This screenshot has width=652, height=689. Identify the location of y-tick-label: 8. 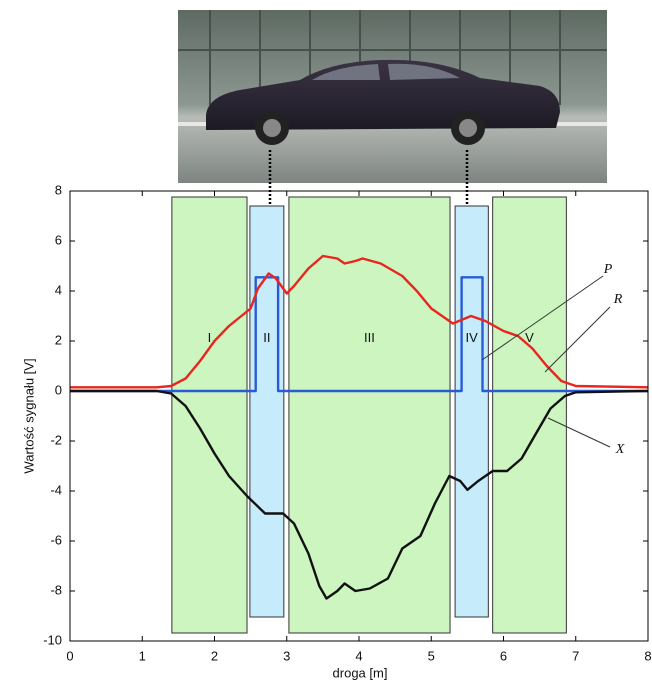
(58, 189).